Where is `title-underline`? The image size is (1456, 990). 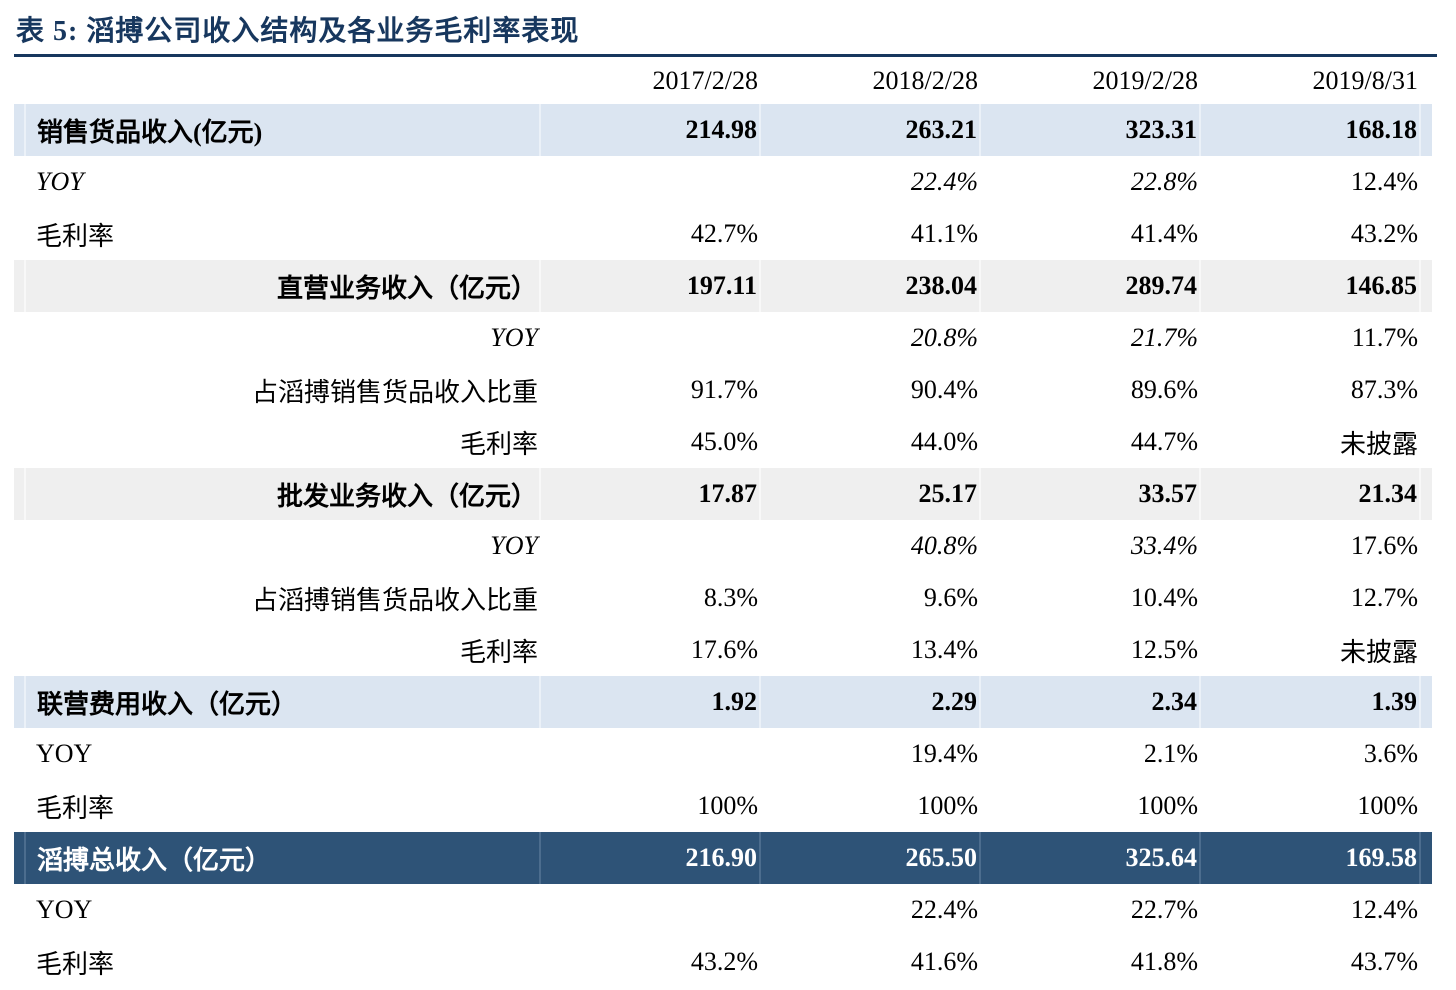
title-underline is located at coordinates (725, 55).